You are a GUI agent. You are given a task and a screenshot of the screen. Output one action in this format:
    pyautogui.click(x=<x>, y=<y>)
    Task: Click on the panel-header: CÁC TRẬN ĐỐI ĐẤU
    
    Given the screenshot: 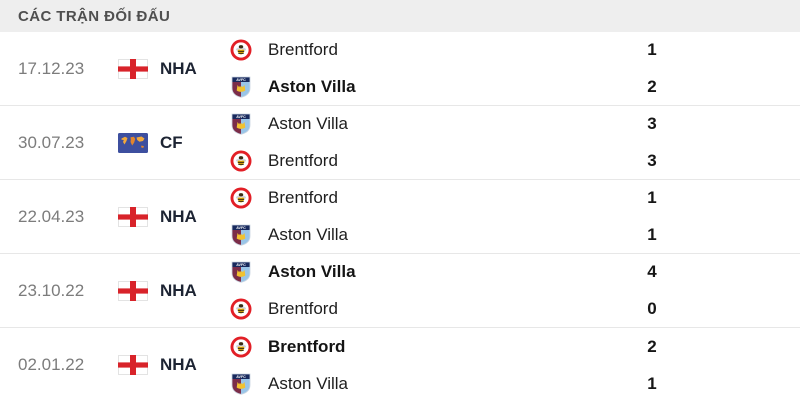 What is the action you would take?
    pyautogui.click(x=400, y=16)
    